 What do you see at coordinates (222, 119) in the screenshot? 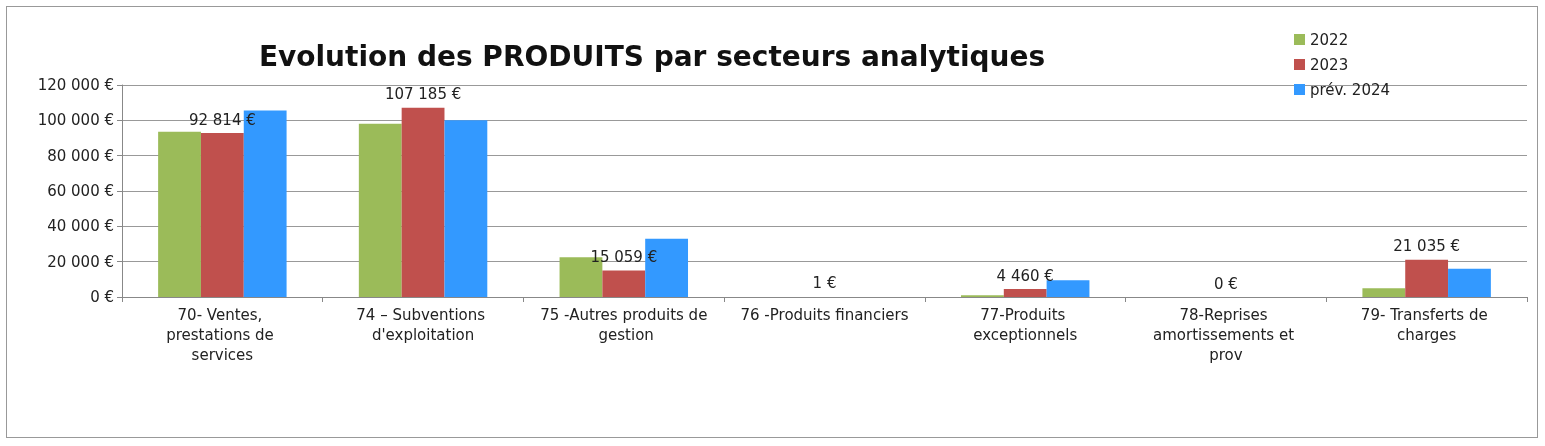
I see `data-label: 92 814 €` at bounding box center [222, 119].